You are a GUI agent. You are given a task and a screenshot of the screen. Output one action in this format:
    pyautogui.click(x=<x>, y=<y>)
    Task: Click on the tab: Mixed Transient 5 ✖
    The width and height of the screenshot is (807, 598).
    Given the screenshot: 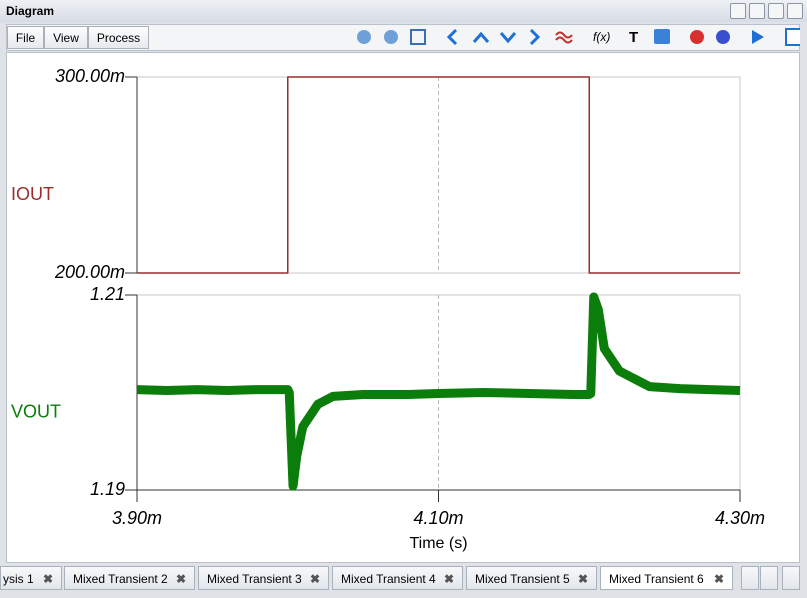 What is the action you would take?
    pyautogui.click(x=531, y=578)
    